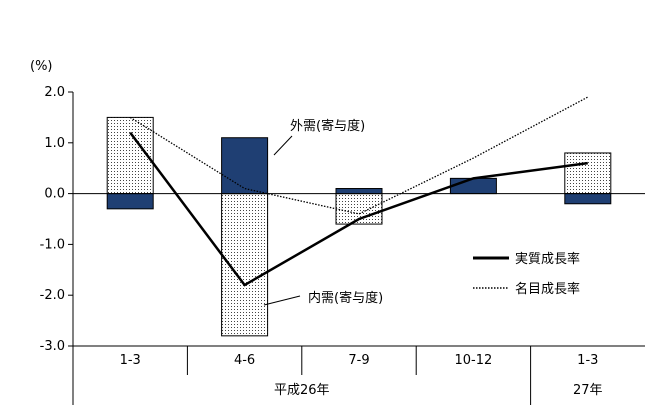 This screenshot has width=650, height=419. Describe the element at coordinates (244, 360) in the screenshot. I see `x-tick-label: 4-6` at that location.